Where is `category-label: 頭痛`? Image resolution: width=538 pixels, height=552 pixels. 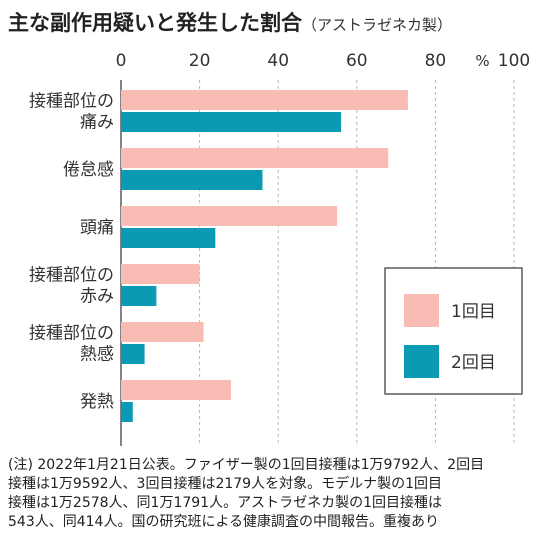
category-label: 頭痛 is located at coordinates (97, 228).